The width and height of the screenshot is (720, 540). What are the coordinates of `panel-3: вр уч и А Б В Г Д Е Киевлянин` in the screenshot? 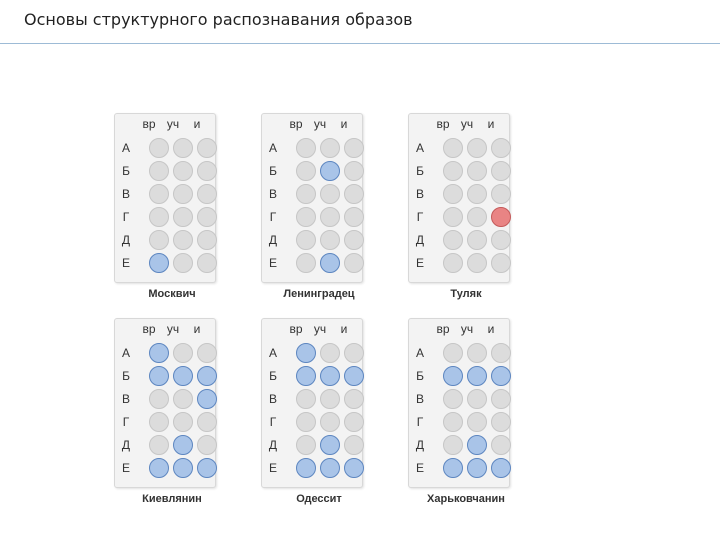 It's located at (186, 413).